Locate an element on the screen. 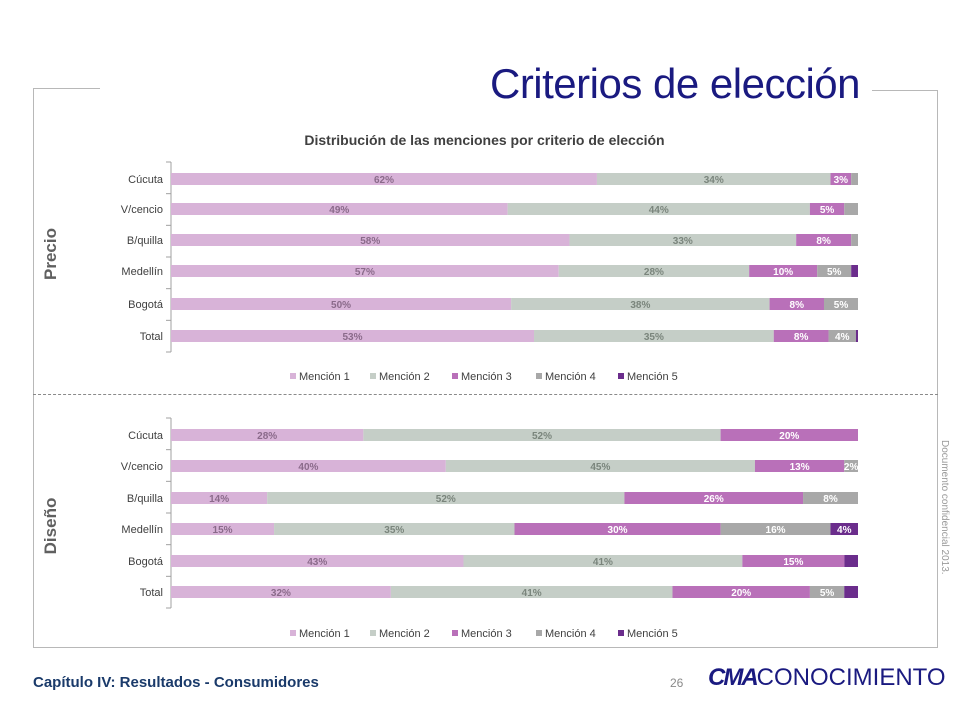 This screenshot has width=960, height=720. page-number: 26 is located at coordinates (677, 683).